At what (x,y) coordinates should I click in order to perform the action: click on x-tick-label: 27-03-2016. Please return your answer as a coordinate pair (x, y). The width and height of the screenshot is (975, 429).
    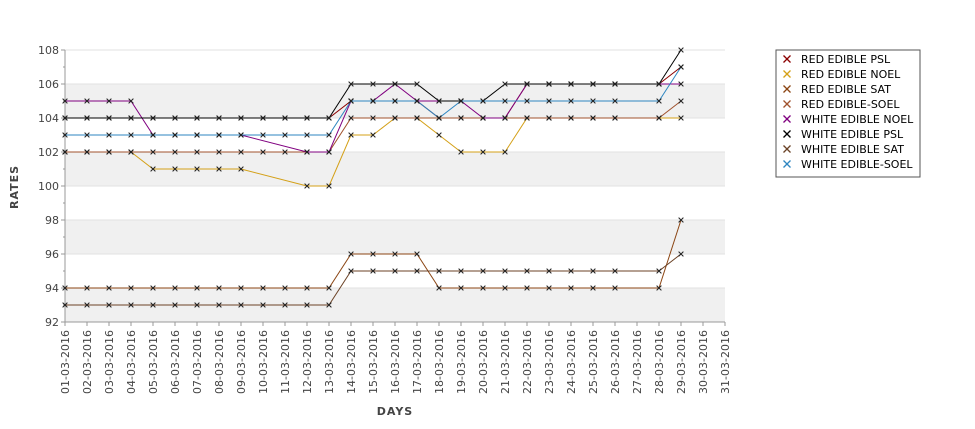
    Looking at the image, I should click on (637, 362).